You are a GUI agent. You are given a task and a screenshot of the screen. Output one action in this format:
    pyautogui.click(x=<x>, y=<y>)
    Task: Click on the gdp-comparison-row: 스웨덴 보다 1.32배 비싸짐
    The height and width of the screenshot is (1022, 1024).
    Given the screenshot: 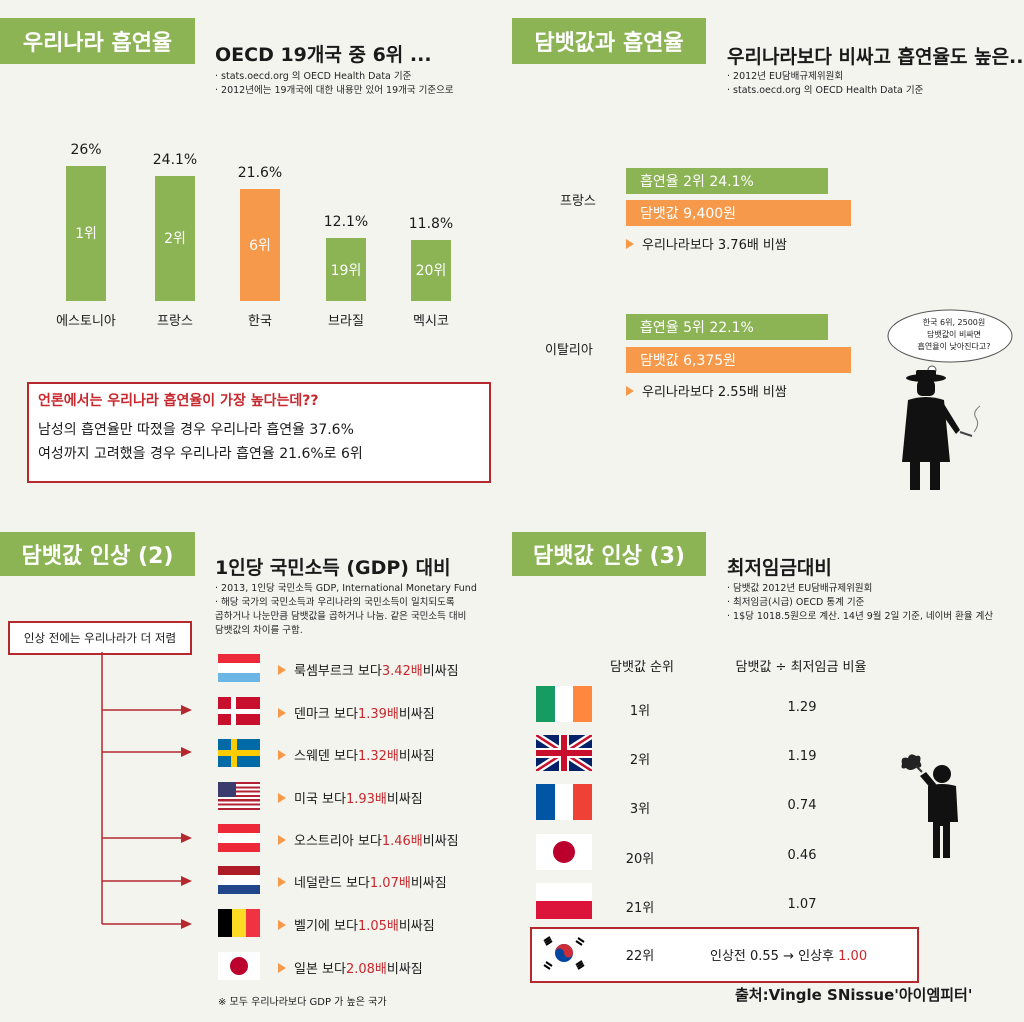 What is the action you would take?
    pyautogui.click(x=356, y=754)
    